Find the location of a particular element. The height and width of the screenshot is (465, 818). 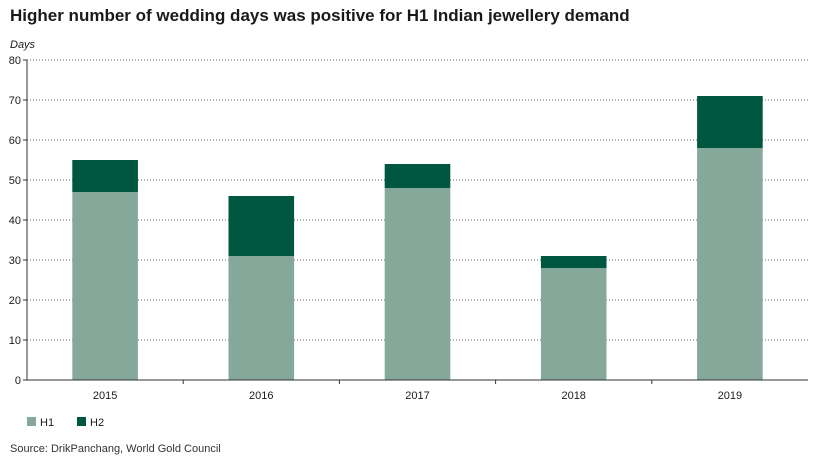

bar-h1-2016 is located at coordinates (261, 318).